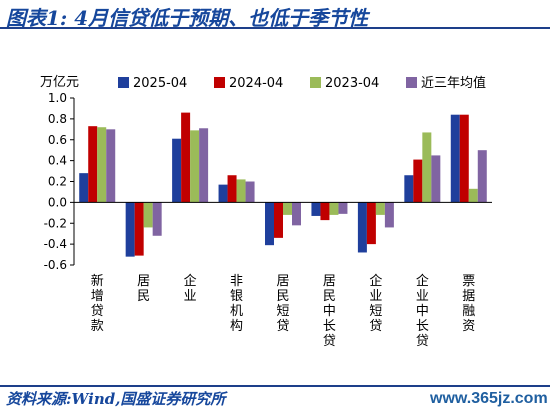 Image resolution: width=550 pixels, height=414 pixels. I want to click on x-tick-label: 银, so click(236, 296).